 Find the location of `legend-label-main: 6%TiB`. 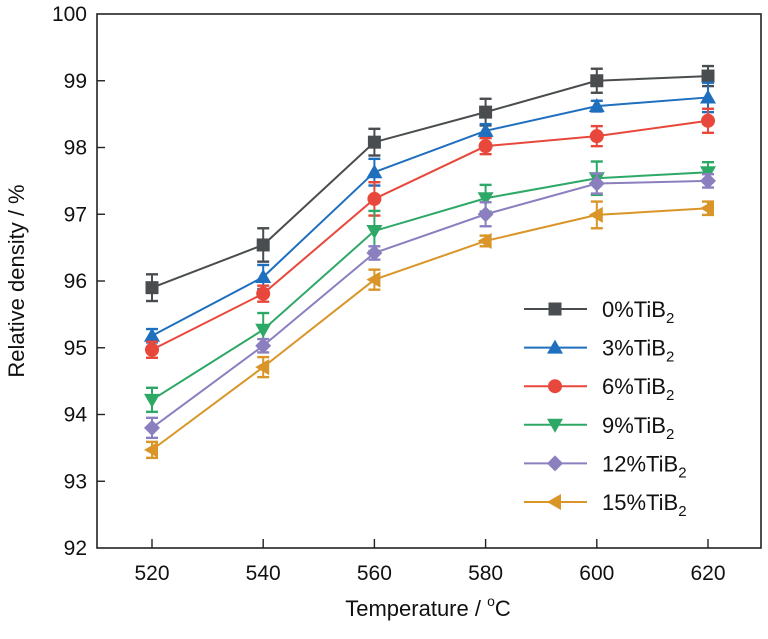

legend-label-main: 6%TiB is located at coordinates (634, 386).